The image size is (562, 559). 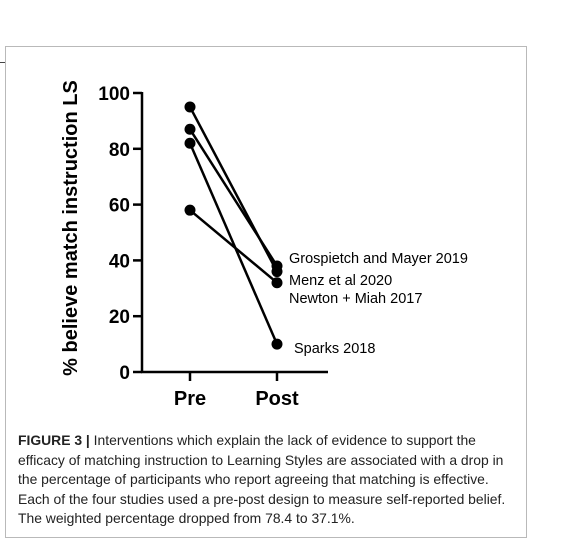 I want to click on y-tick-label: 60, so click(x=119, y=206).